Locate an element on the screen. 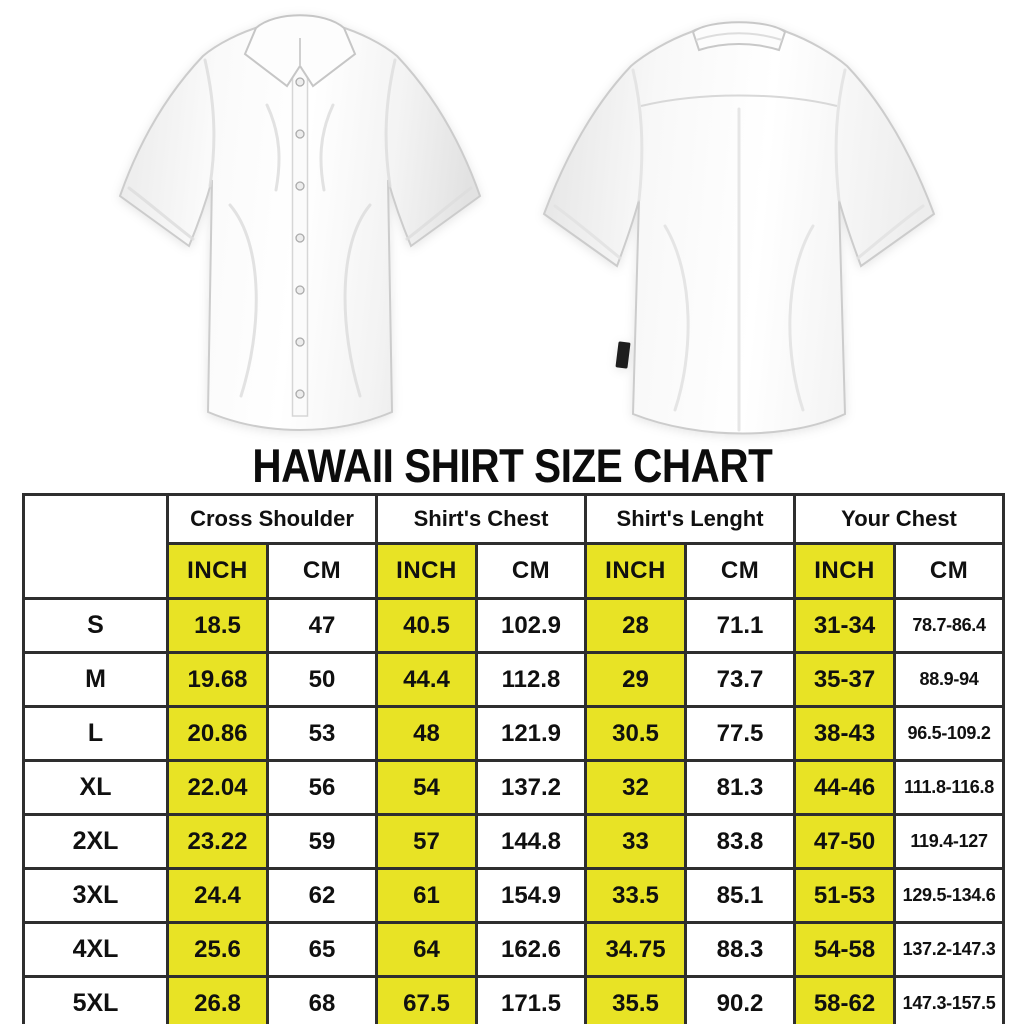  fabric-folds is located at coordinates (300, 228).